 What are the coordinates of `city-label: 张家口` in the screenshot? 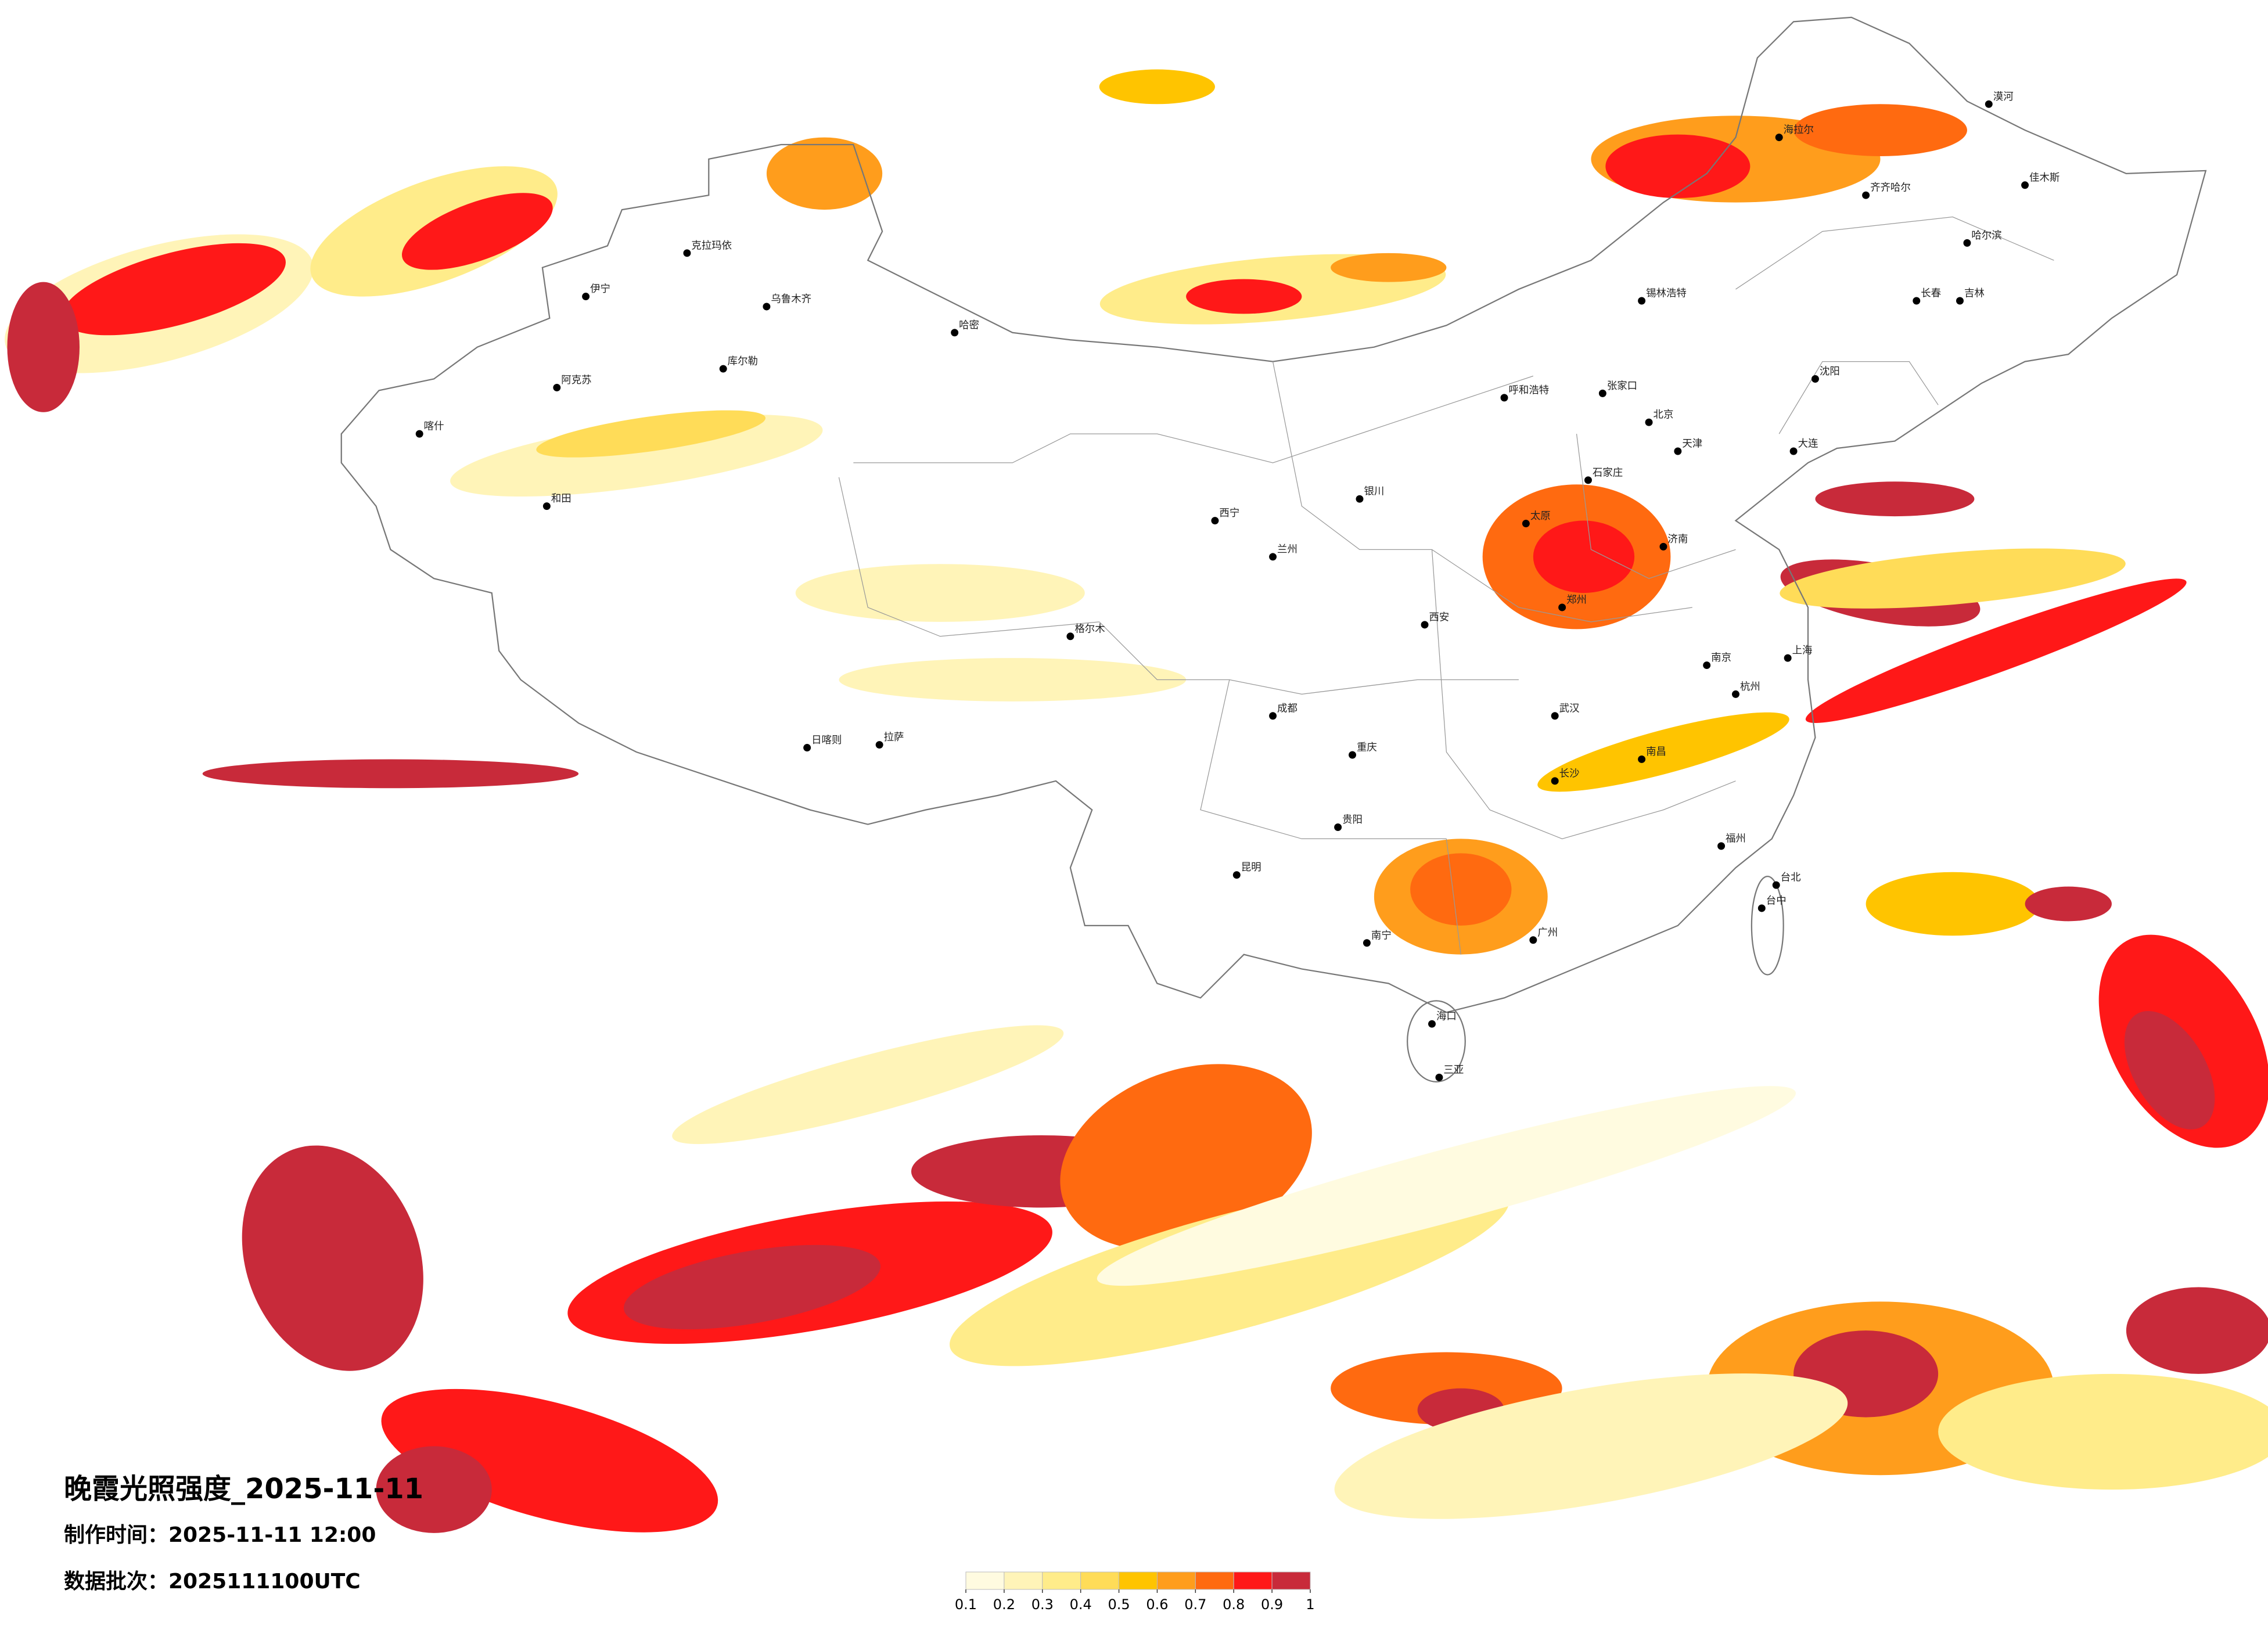 It's located at (1622, 386).